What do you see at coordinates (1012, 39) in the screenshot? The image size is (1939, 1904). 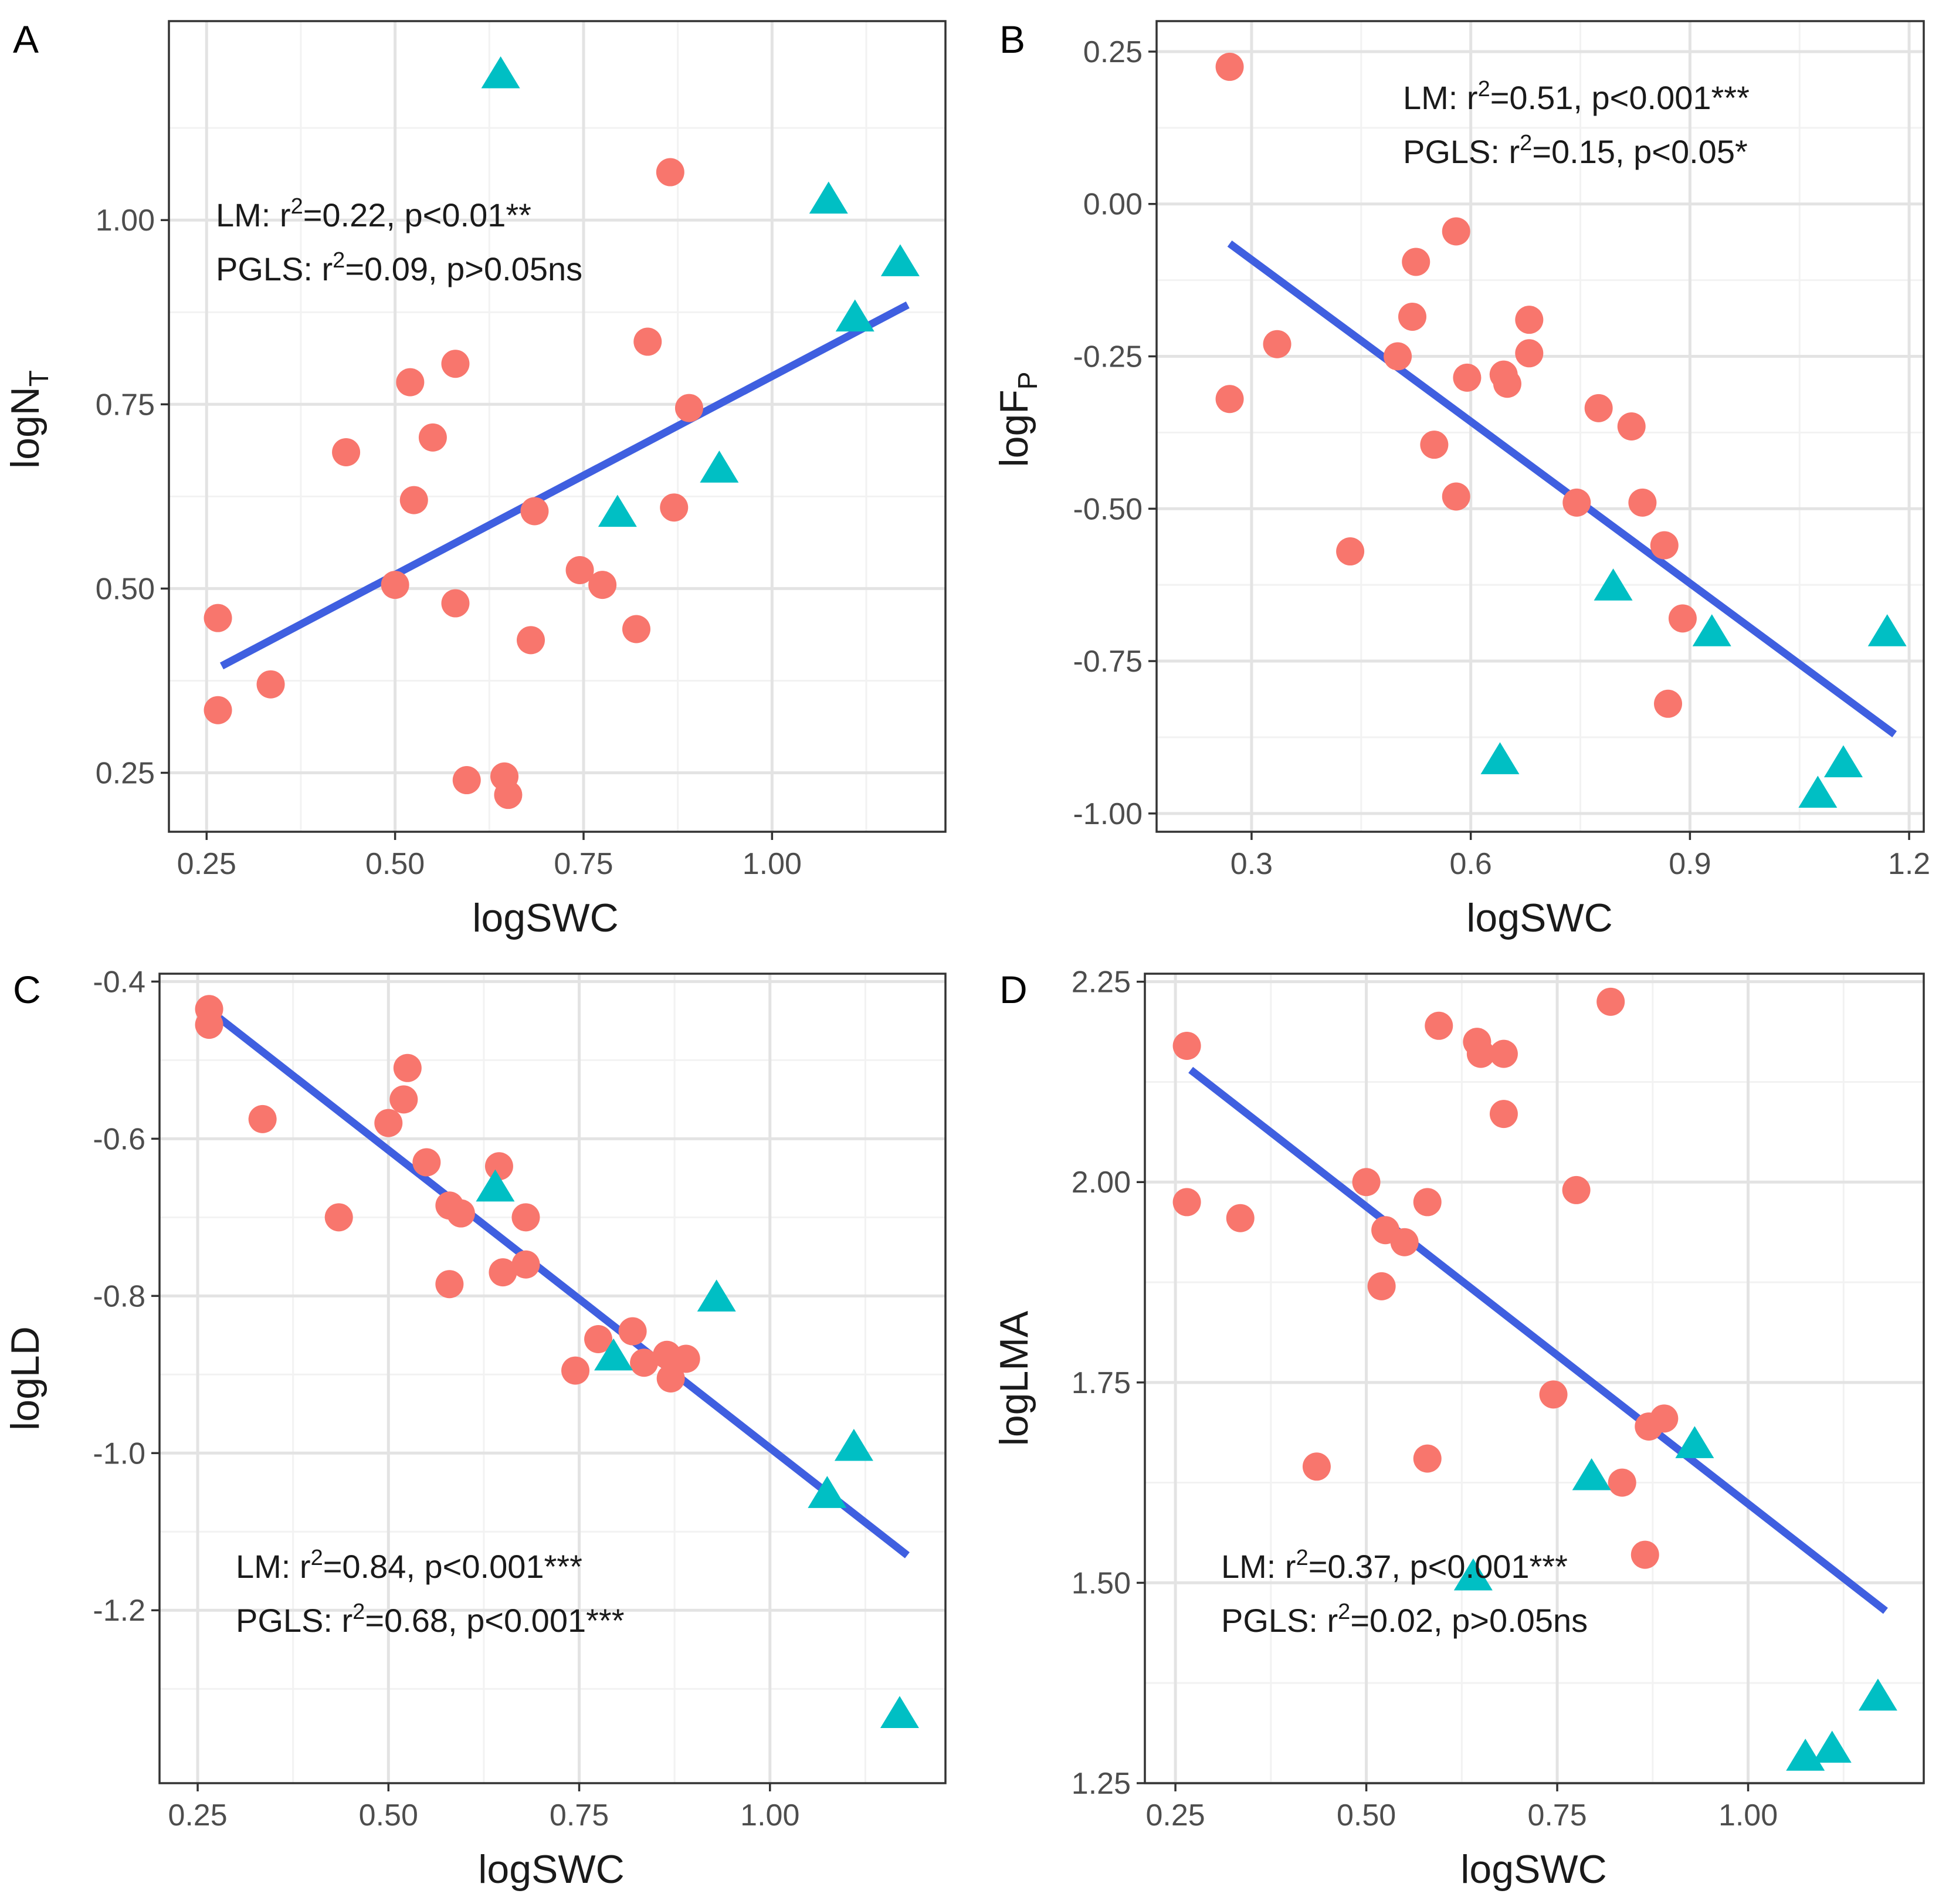 I see `panel-letter: B` at bounding box center [1012, 39].